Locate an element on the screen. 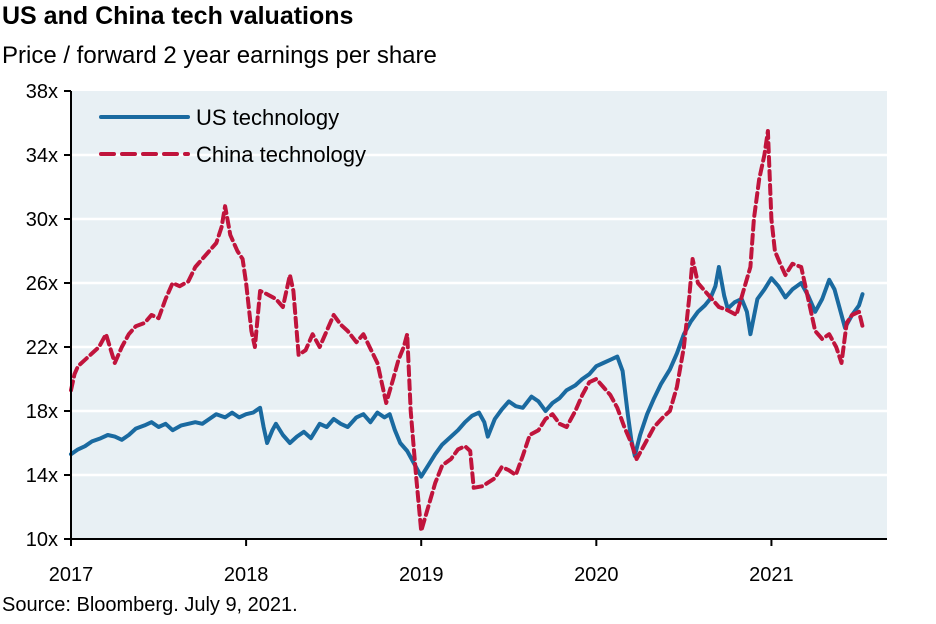 The width and height of the screenshot is (936, 624). y-tick-label: 10x is located at coordinates (42, 540).